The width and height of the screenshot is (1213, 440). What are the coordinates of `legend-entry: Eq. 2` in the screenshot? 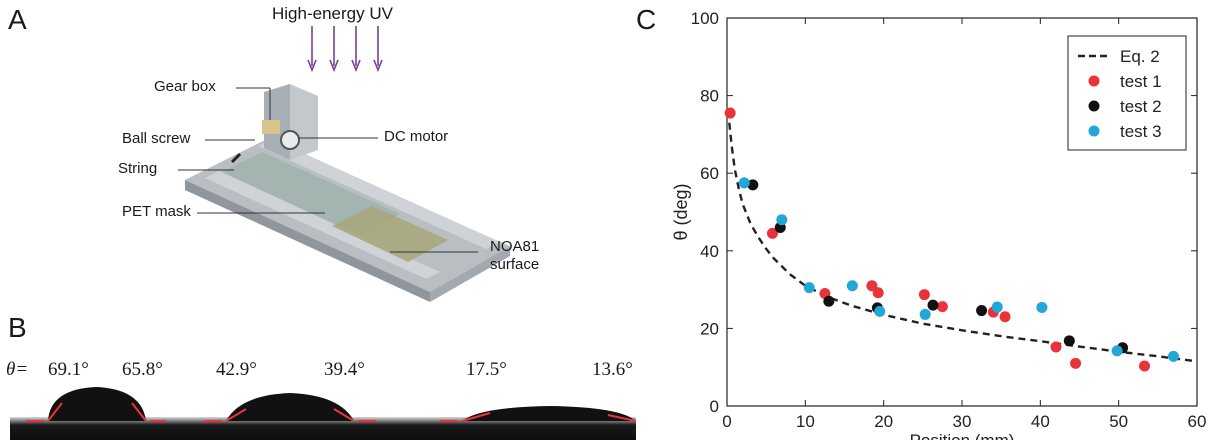 It's located at (1140, 56).